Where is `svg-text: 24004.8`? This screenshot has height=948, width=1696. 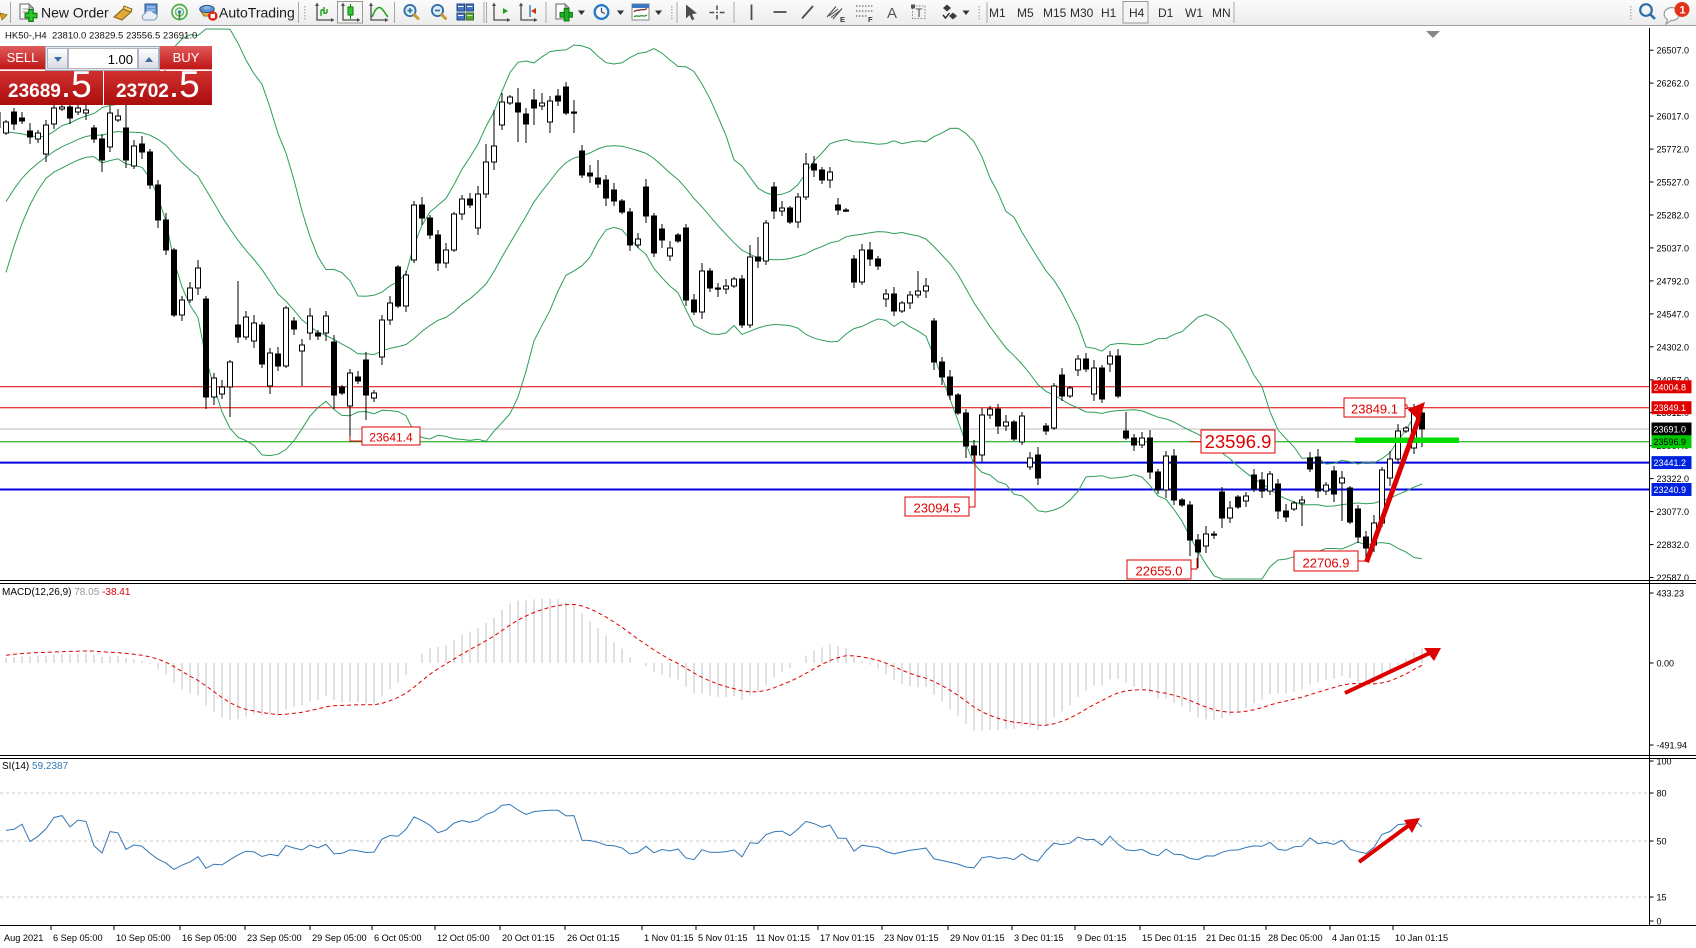
svg-text: 24004.8 is located at coordinates (1670, 387).